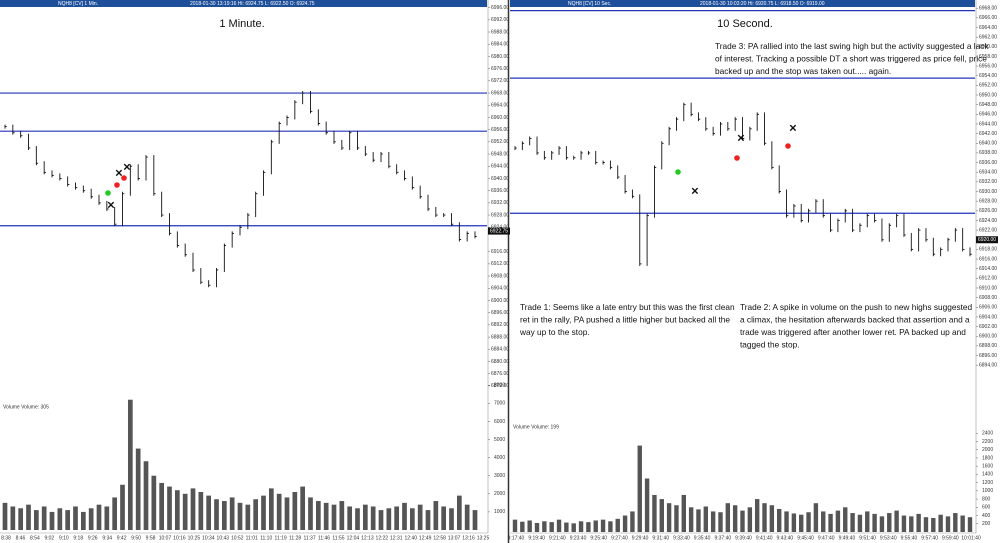 This screenshot has height=543, width=1000. I want to click on y-tick-label: 6956.00, so click(500, 130).